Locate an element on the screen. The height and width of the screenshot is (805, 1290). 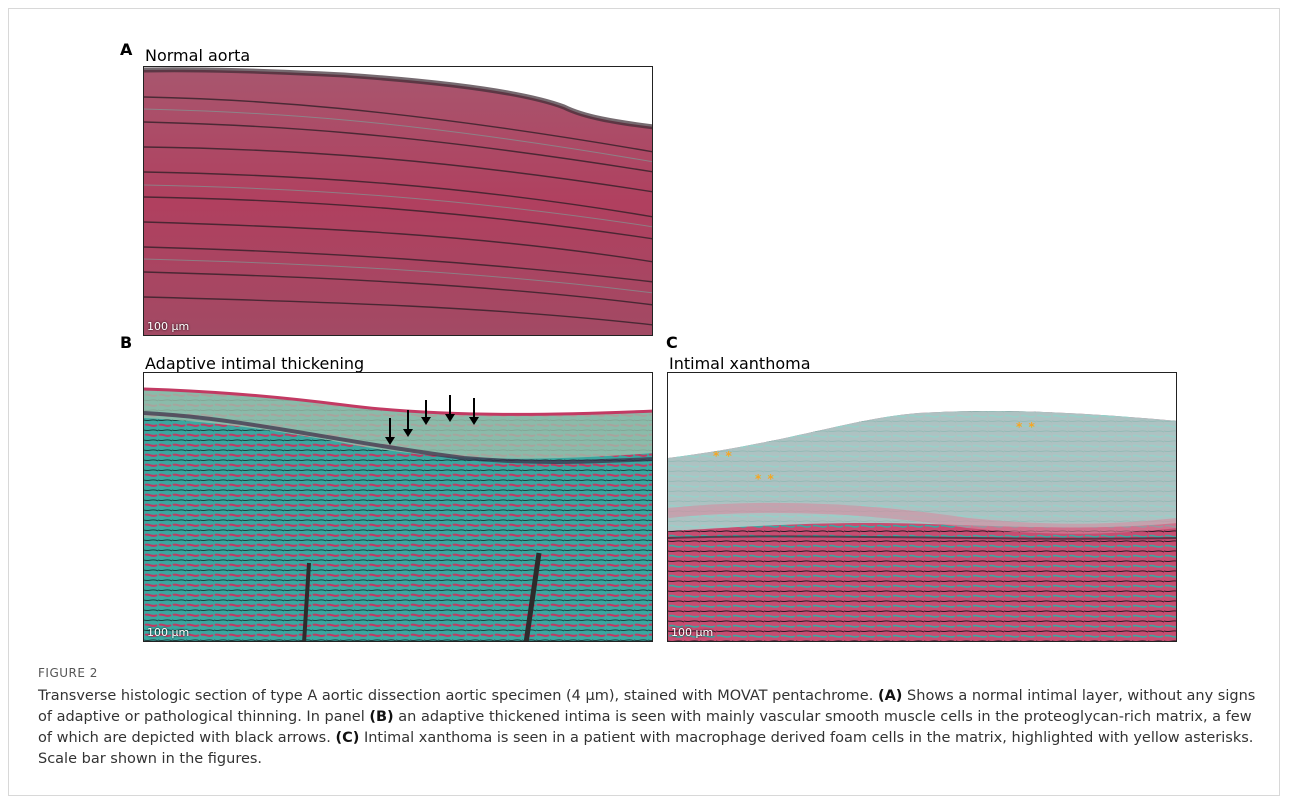
foam-cell-asterisk-3: * * is located at coordinates (1026, 427).